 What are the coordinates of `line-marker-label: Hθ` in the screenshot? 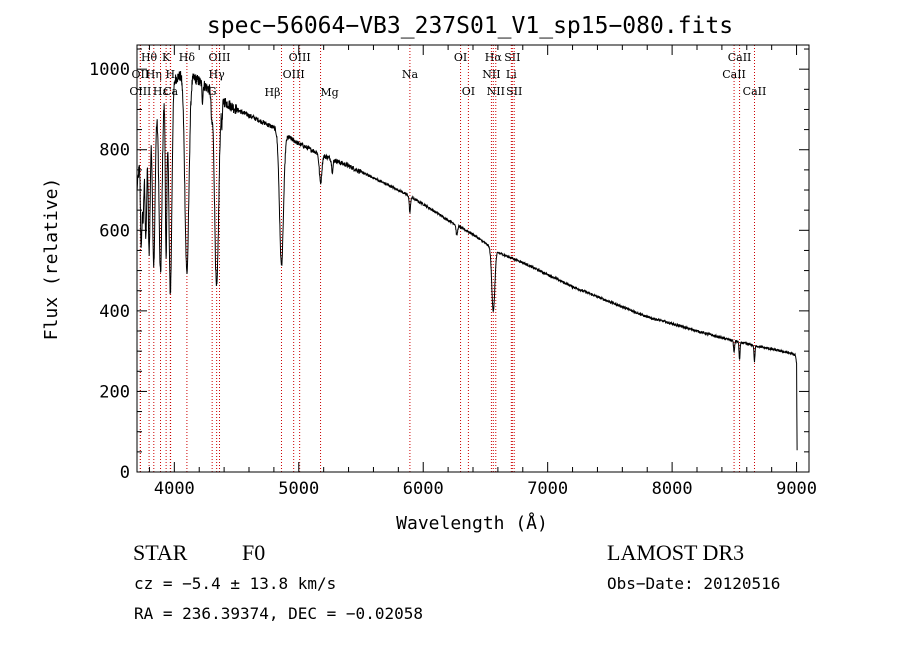 It's located at (149, 57).